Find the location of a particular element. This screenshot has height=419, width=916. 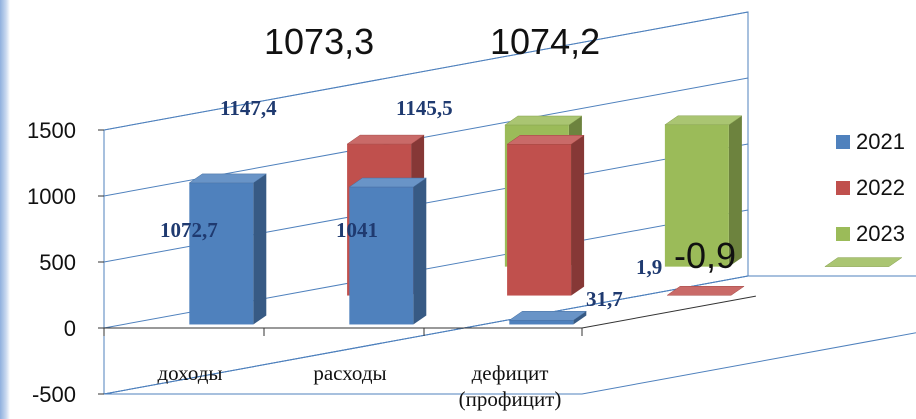

slide-edge-decoration is located at coordinates (5, 209).